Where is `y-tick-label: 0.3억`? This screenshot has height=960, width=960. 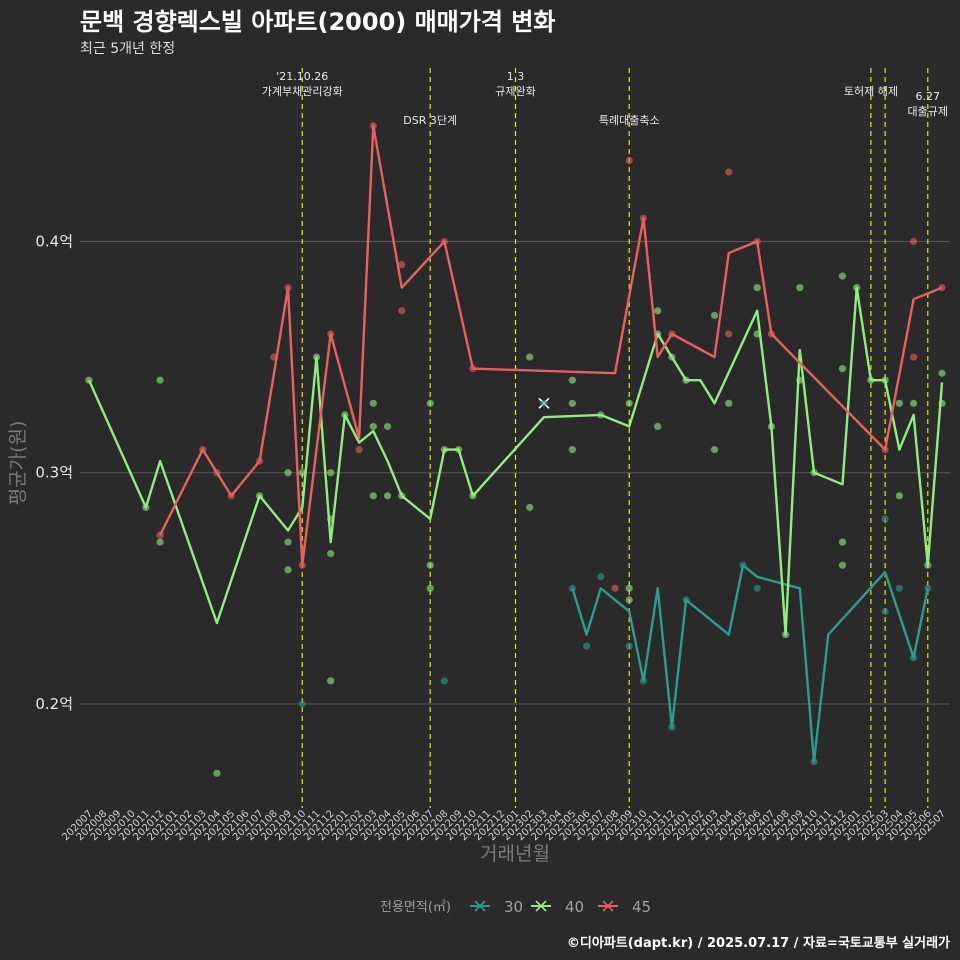 y-tick-label: 0.3억 is located at coordinates (54, 473).